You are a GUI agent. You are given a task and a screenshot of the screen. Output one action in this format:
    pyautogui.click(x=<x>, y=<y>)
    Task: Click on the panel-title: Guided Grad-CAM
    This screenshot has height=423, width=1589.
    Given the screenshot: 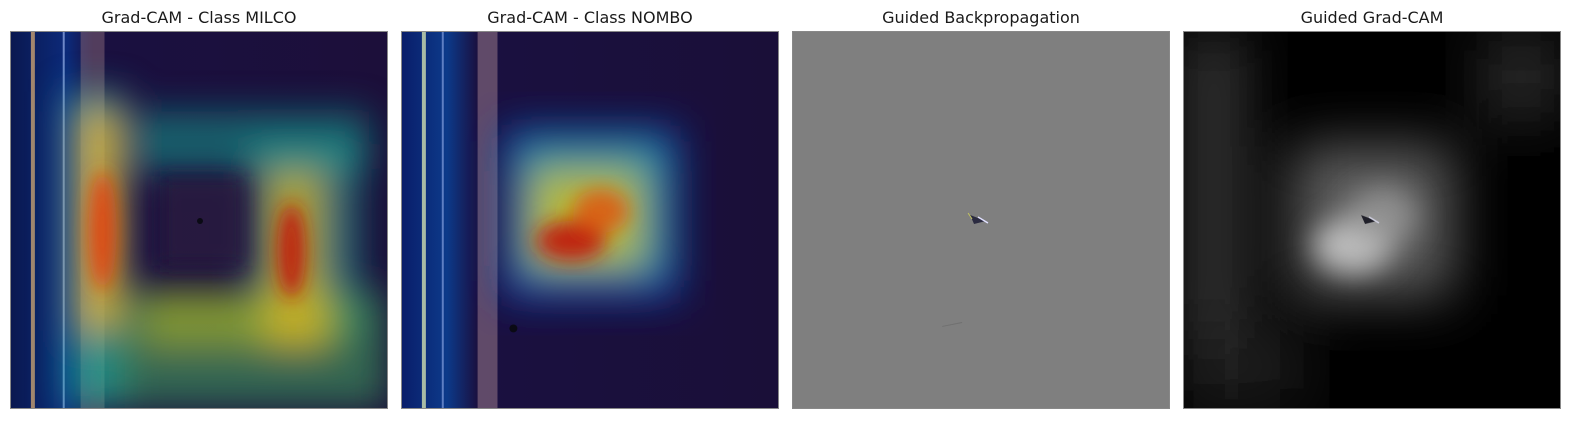 What is the action you would take?
    pyautogui.click(x=1372, y=17)
    